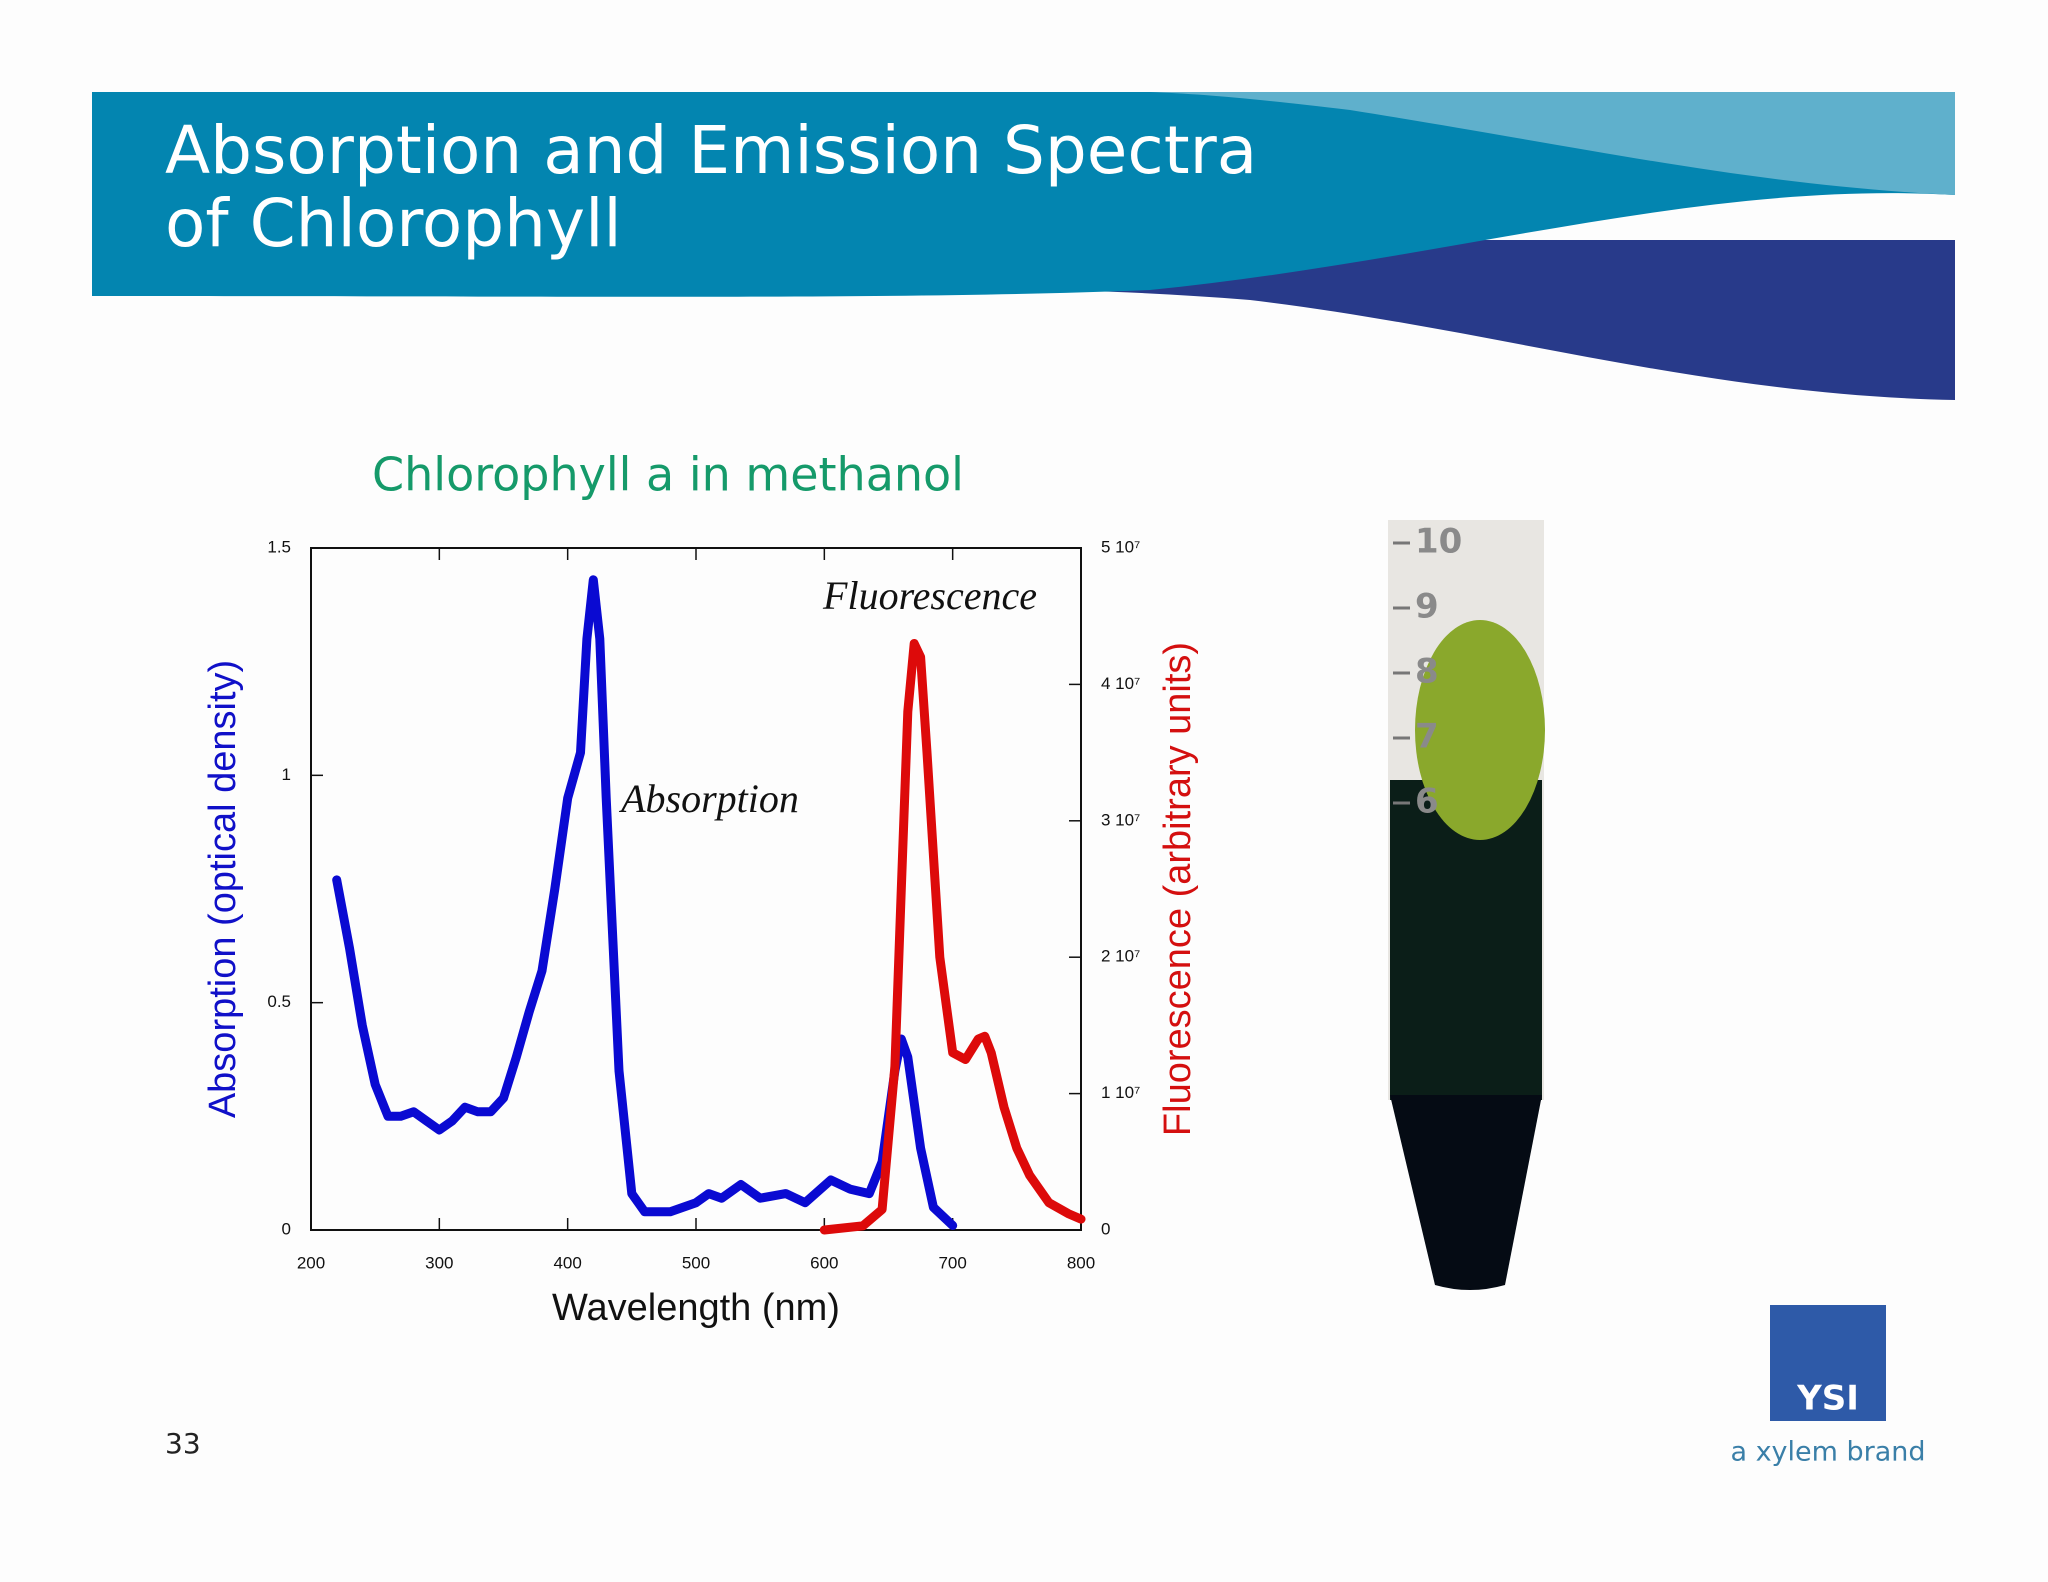  Describe the element at coordinates (1466, 905) in the screenshot. I see `tube-photo: 10 9 8 7 6` at that location.